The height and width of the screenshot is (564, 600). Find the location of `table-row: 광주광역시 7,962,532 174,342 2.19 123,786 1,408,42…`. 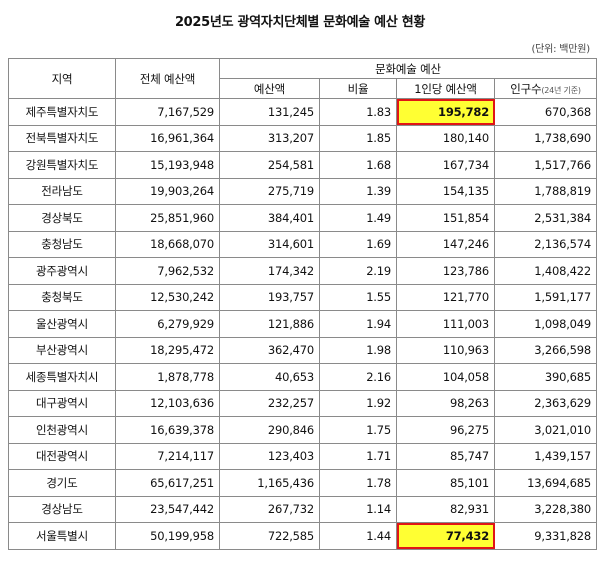

table-row: 광주광역시 7,962,532 174,342 2.19 123,786 1,408,42… is located at coordinates (302, 271).